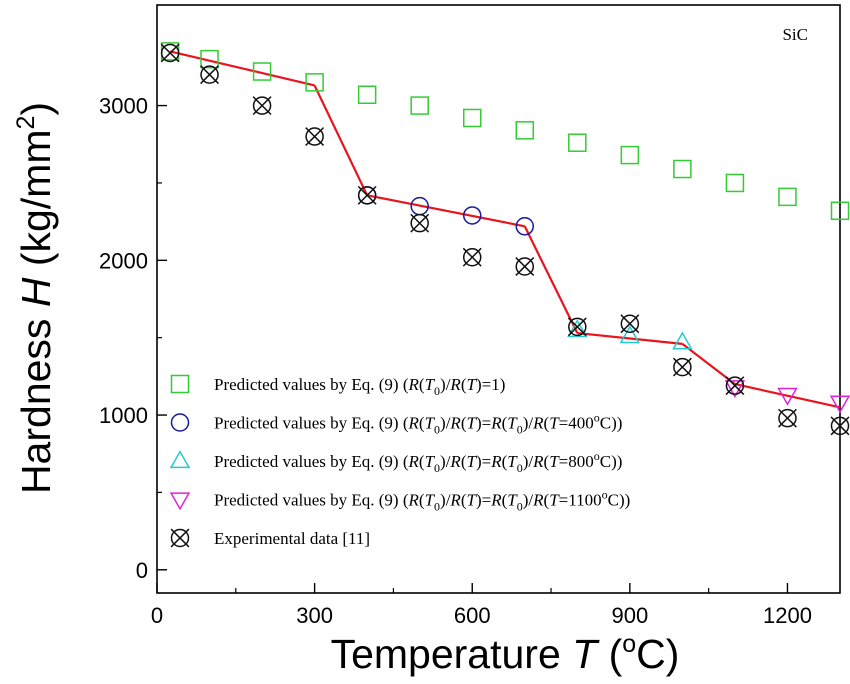 This screenshot has width=850, height=684. I want to click on x-axis-label: Temperature T (oC), so click(505, 653).